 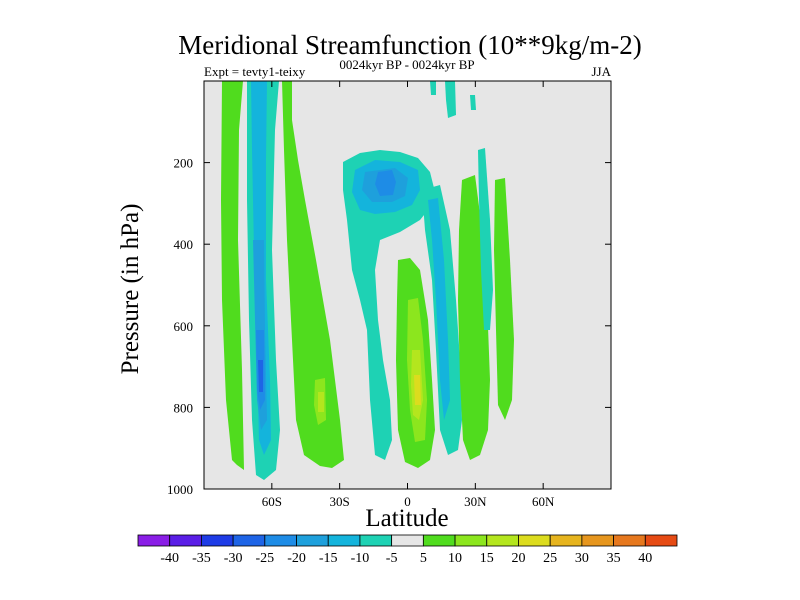 I want to click on colorbar-label: -5, so click(x=392, y=558).